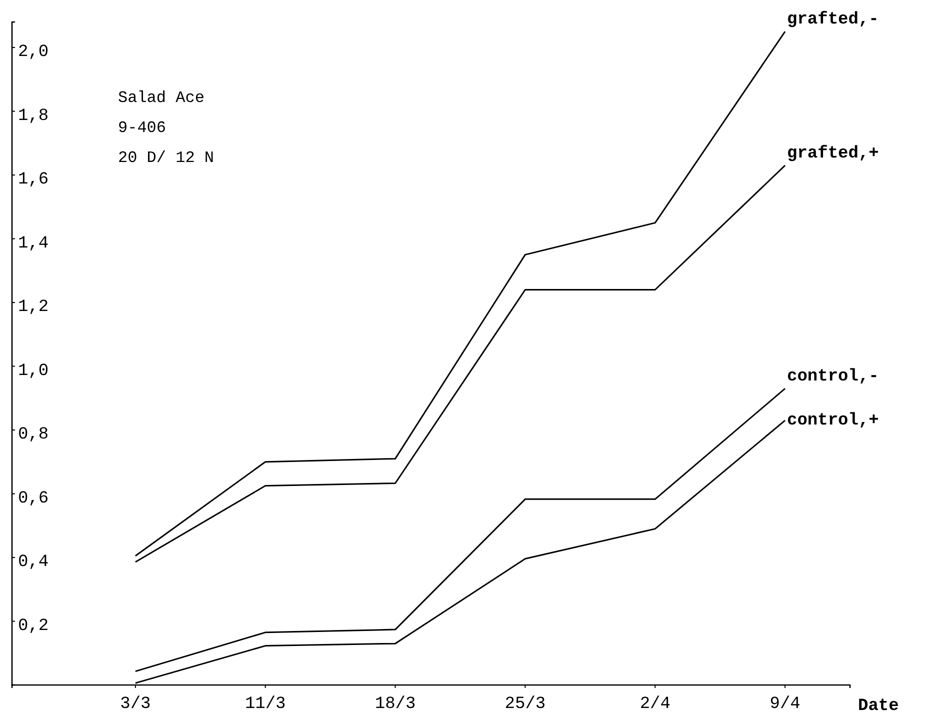  What do you see at coordinates (33, 435) in the screenshot?
I see `y-tick-label: 0,8` at bounding box center [33, 435].